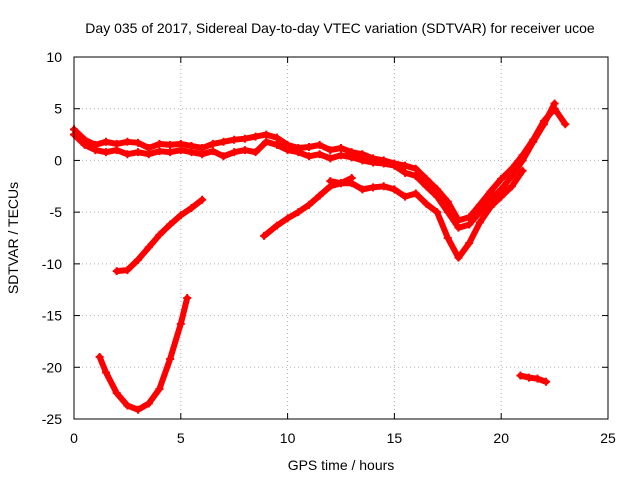 Image resolution: width=640 pixels, height=480 pixels. What do you see at coordinates (58, 160) in the screenshot?
I see `y-tick-label: 0` at bounding box center [58, 160].